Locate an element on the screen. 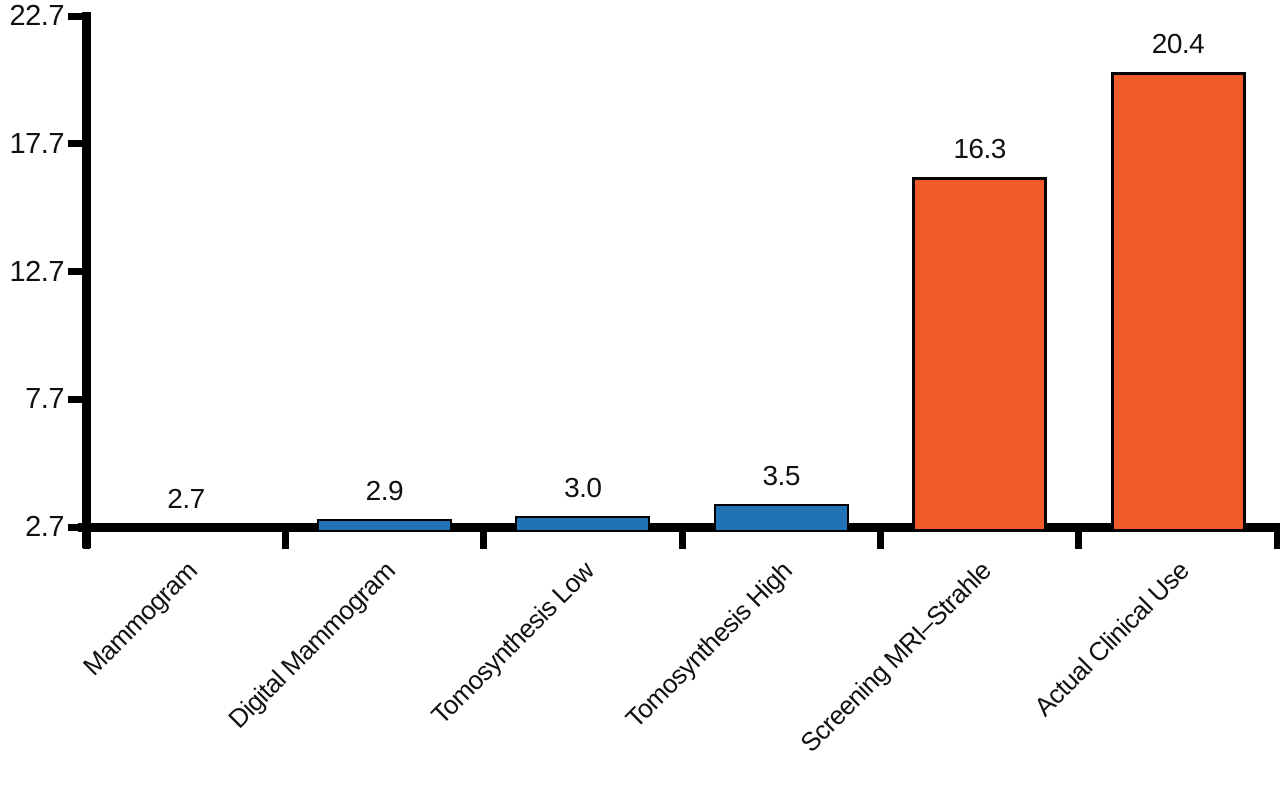 The image size is (1280, 797). y-axis-tick-label: 22.7 is located at coordinates (37, 16).